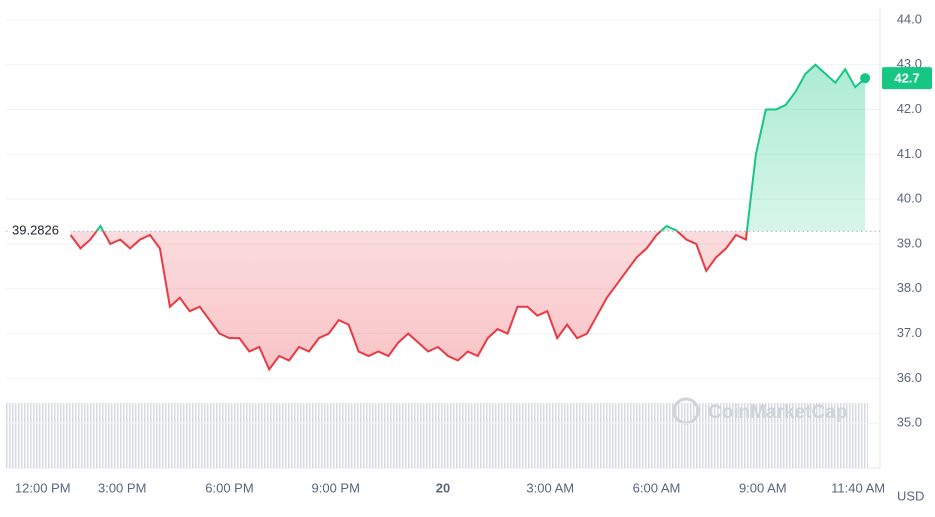 The width and height of the screenshot is (935, 517). I want to click on x-tick-label: 9:00 PM, so click(336, 487).